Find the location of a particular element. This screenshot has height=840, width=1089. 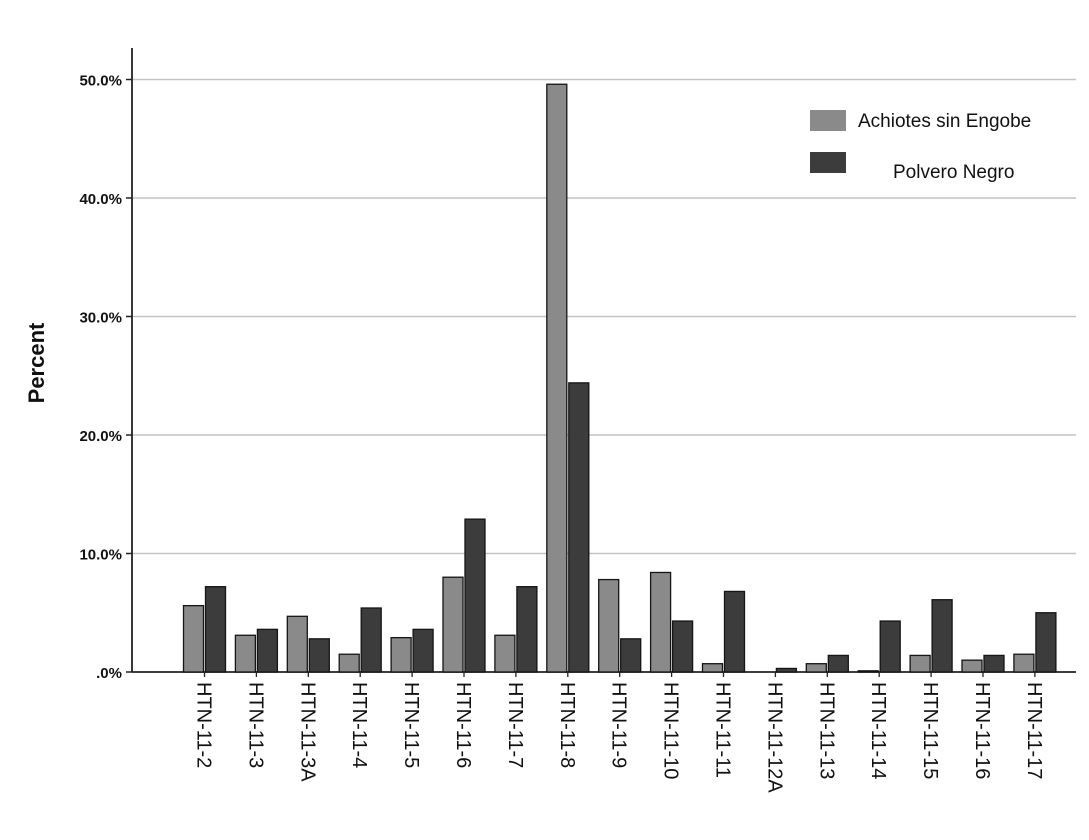

y-tick-label: 40.0% is located at coordinates (100, 199).